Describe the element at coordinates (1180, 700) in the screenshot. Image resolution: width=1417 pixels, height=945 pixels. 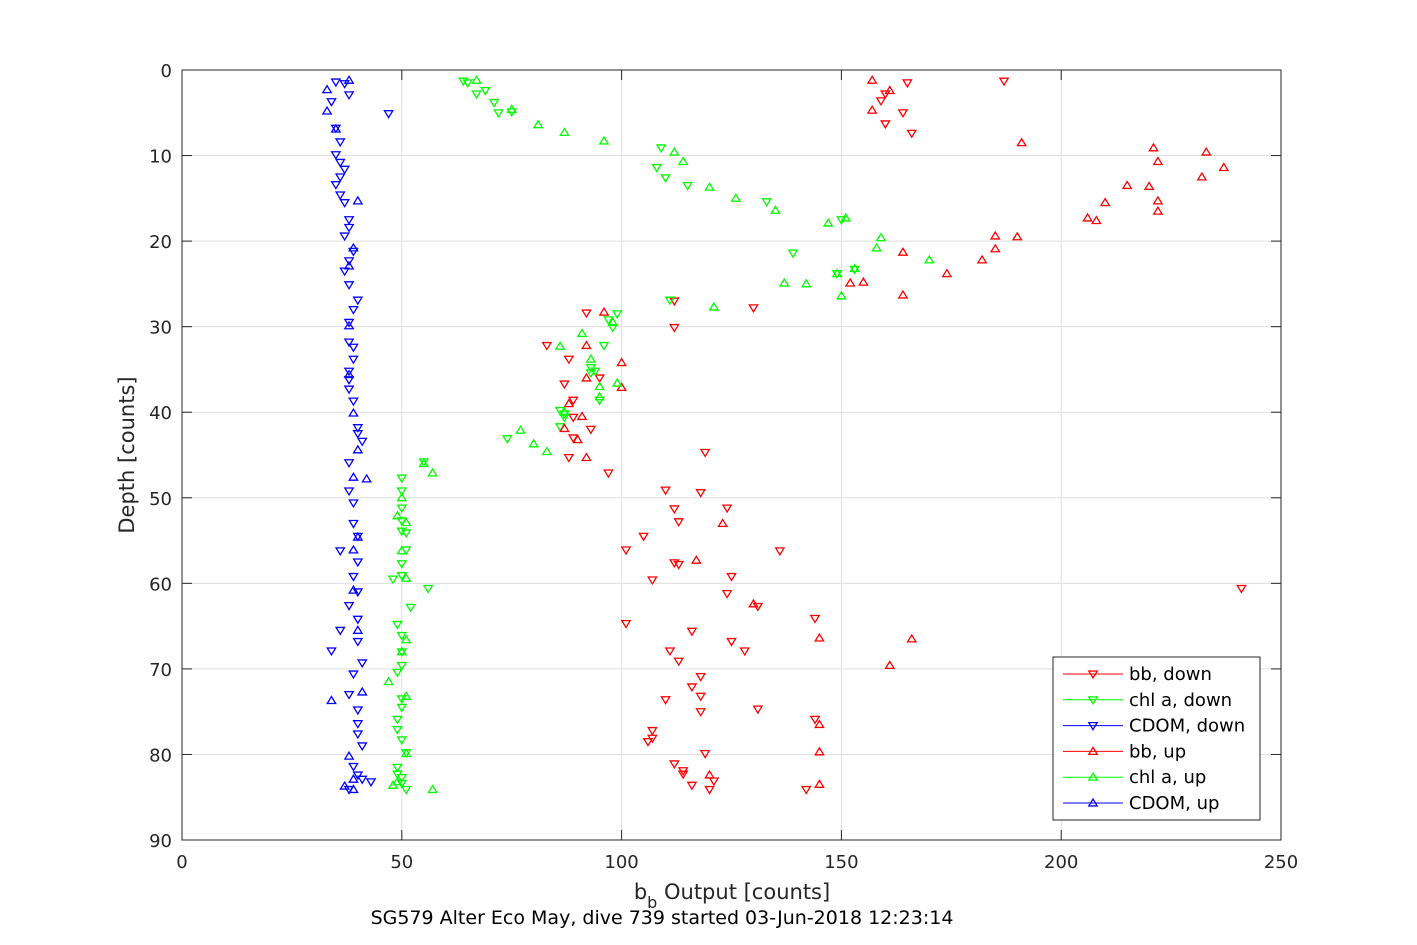
I see `legend-label-1: chl a, down` at that location.